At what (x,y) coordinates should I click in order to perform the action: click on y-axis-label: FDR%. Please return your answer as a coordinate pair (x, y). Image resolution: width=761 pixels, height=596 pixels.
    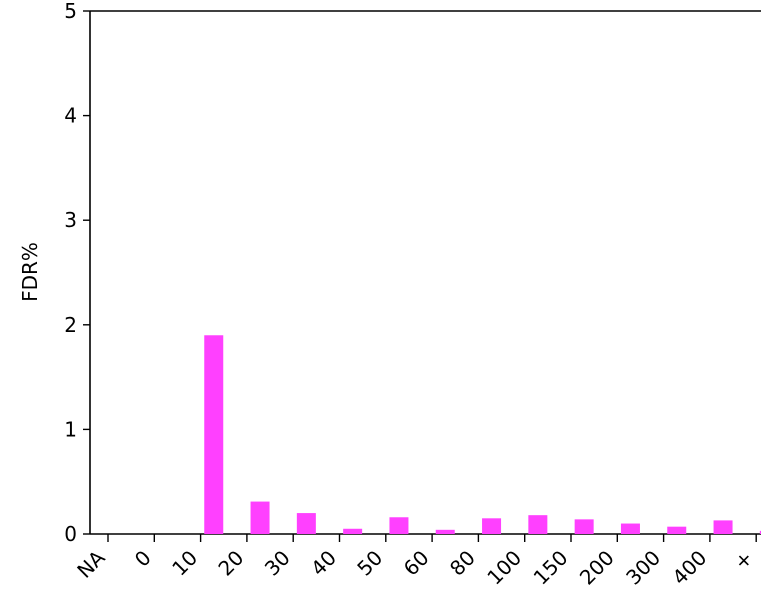
    Looking at the image, I should click on (30, 272).